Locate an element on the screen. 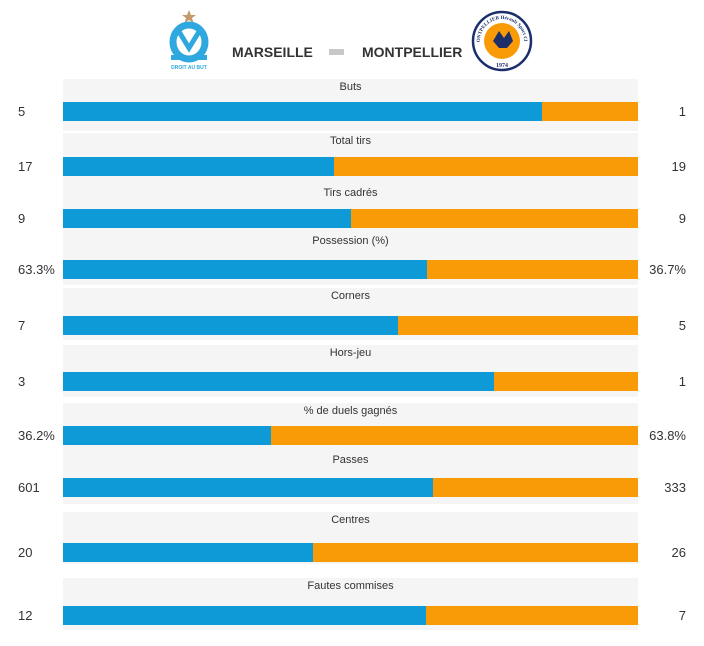  stat-row: Passes 601 333 is located at coordinates (352, 478).